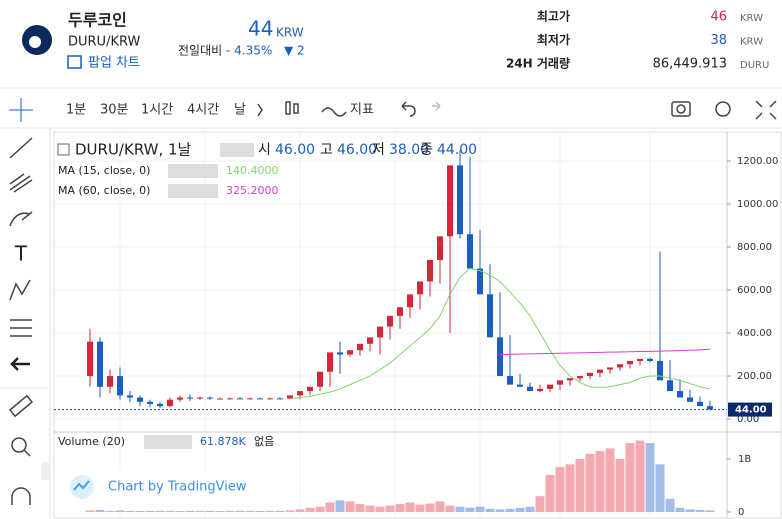 This screenshot has height=519, width=782. Describe the element at coordinates (754, 333) in the screenshot. I see `y-tick-label: 400.00` at that location.